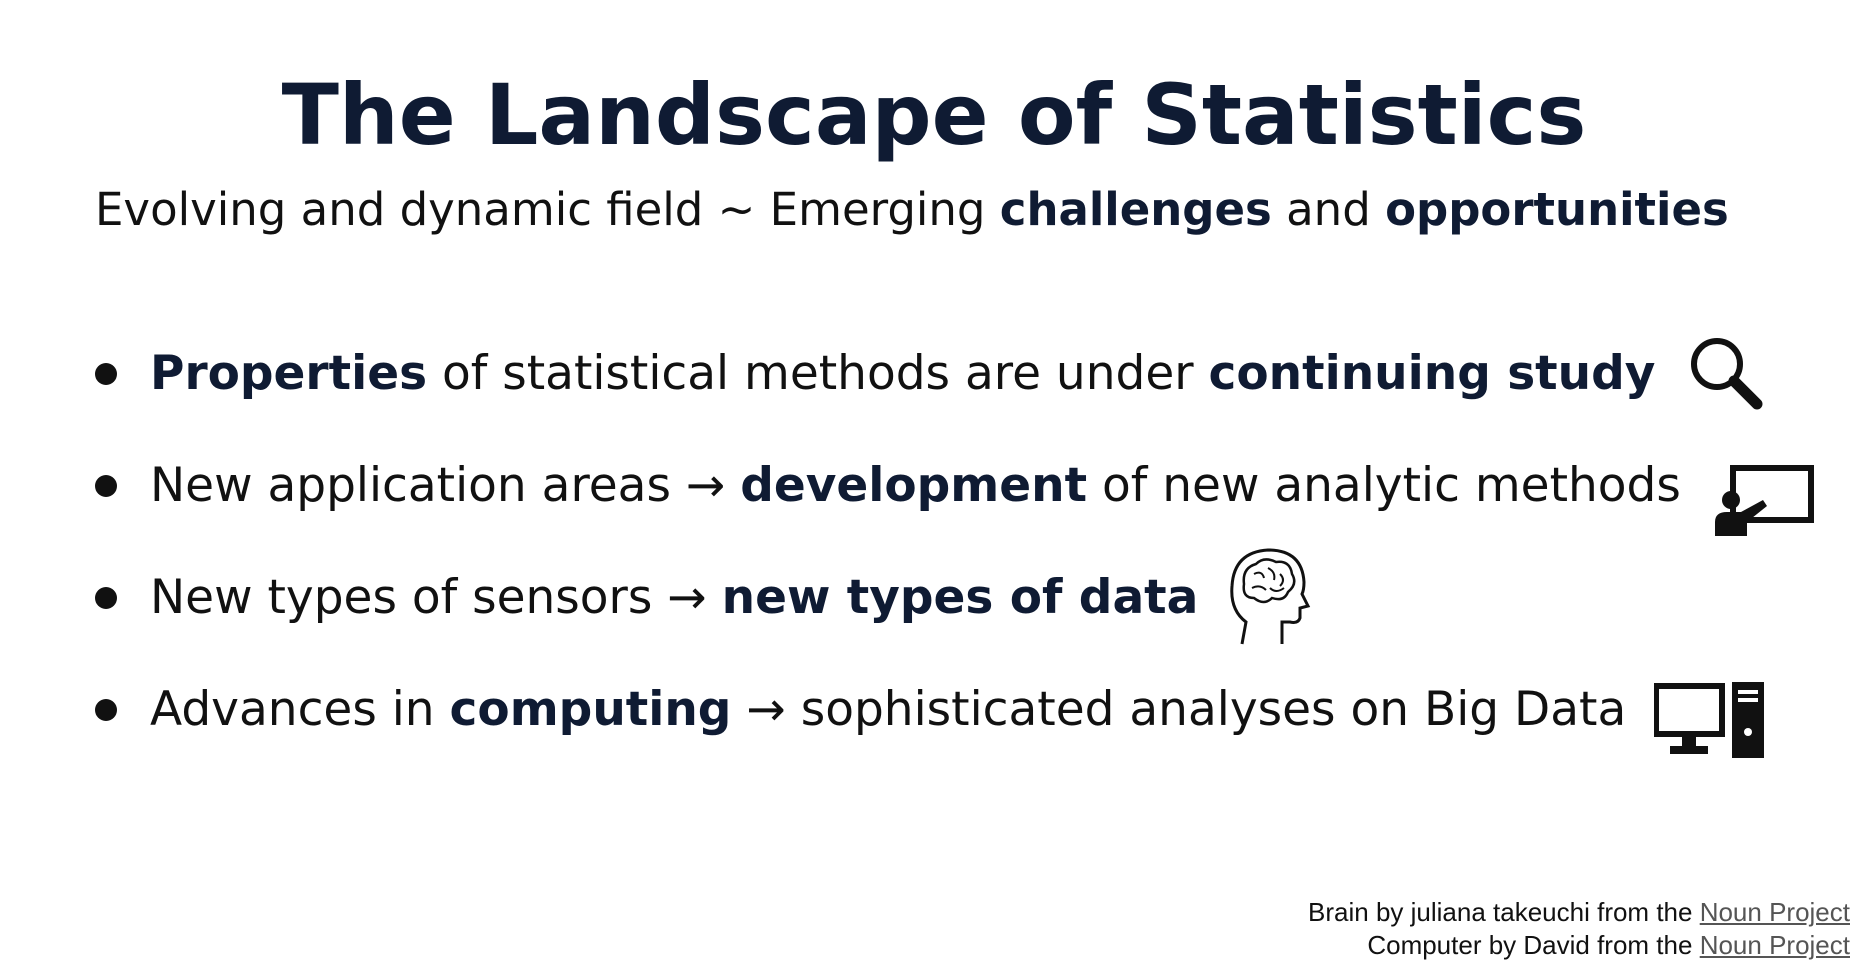  I want to click on bullet-plain: of statistical methods are under, so click(818, 373).